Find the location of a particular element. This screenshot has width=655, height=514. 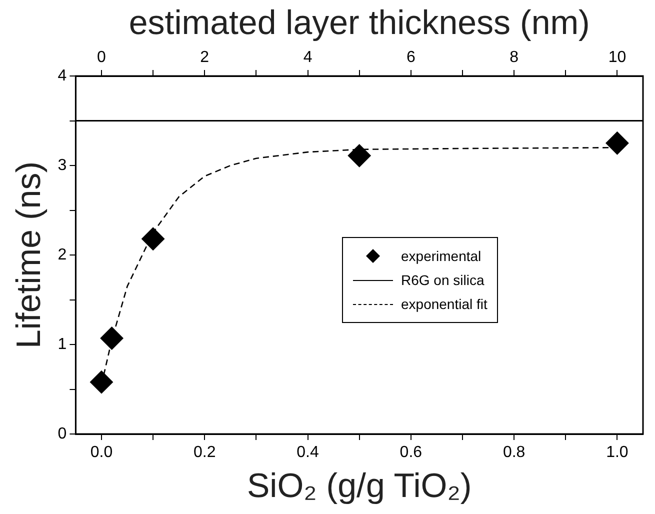

y-tick-label: 2 is located at coordinates (62, 255).